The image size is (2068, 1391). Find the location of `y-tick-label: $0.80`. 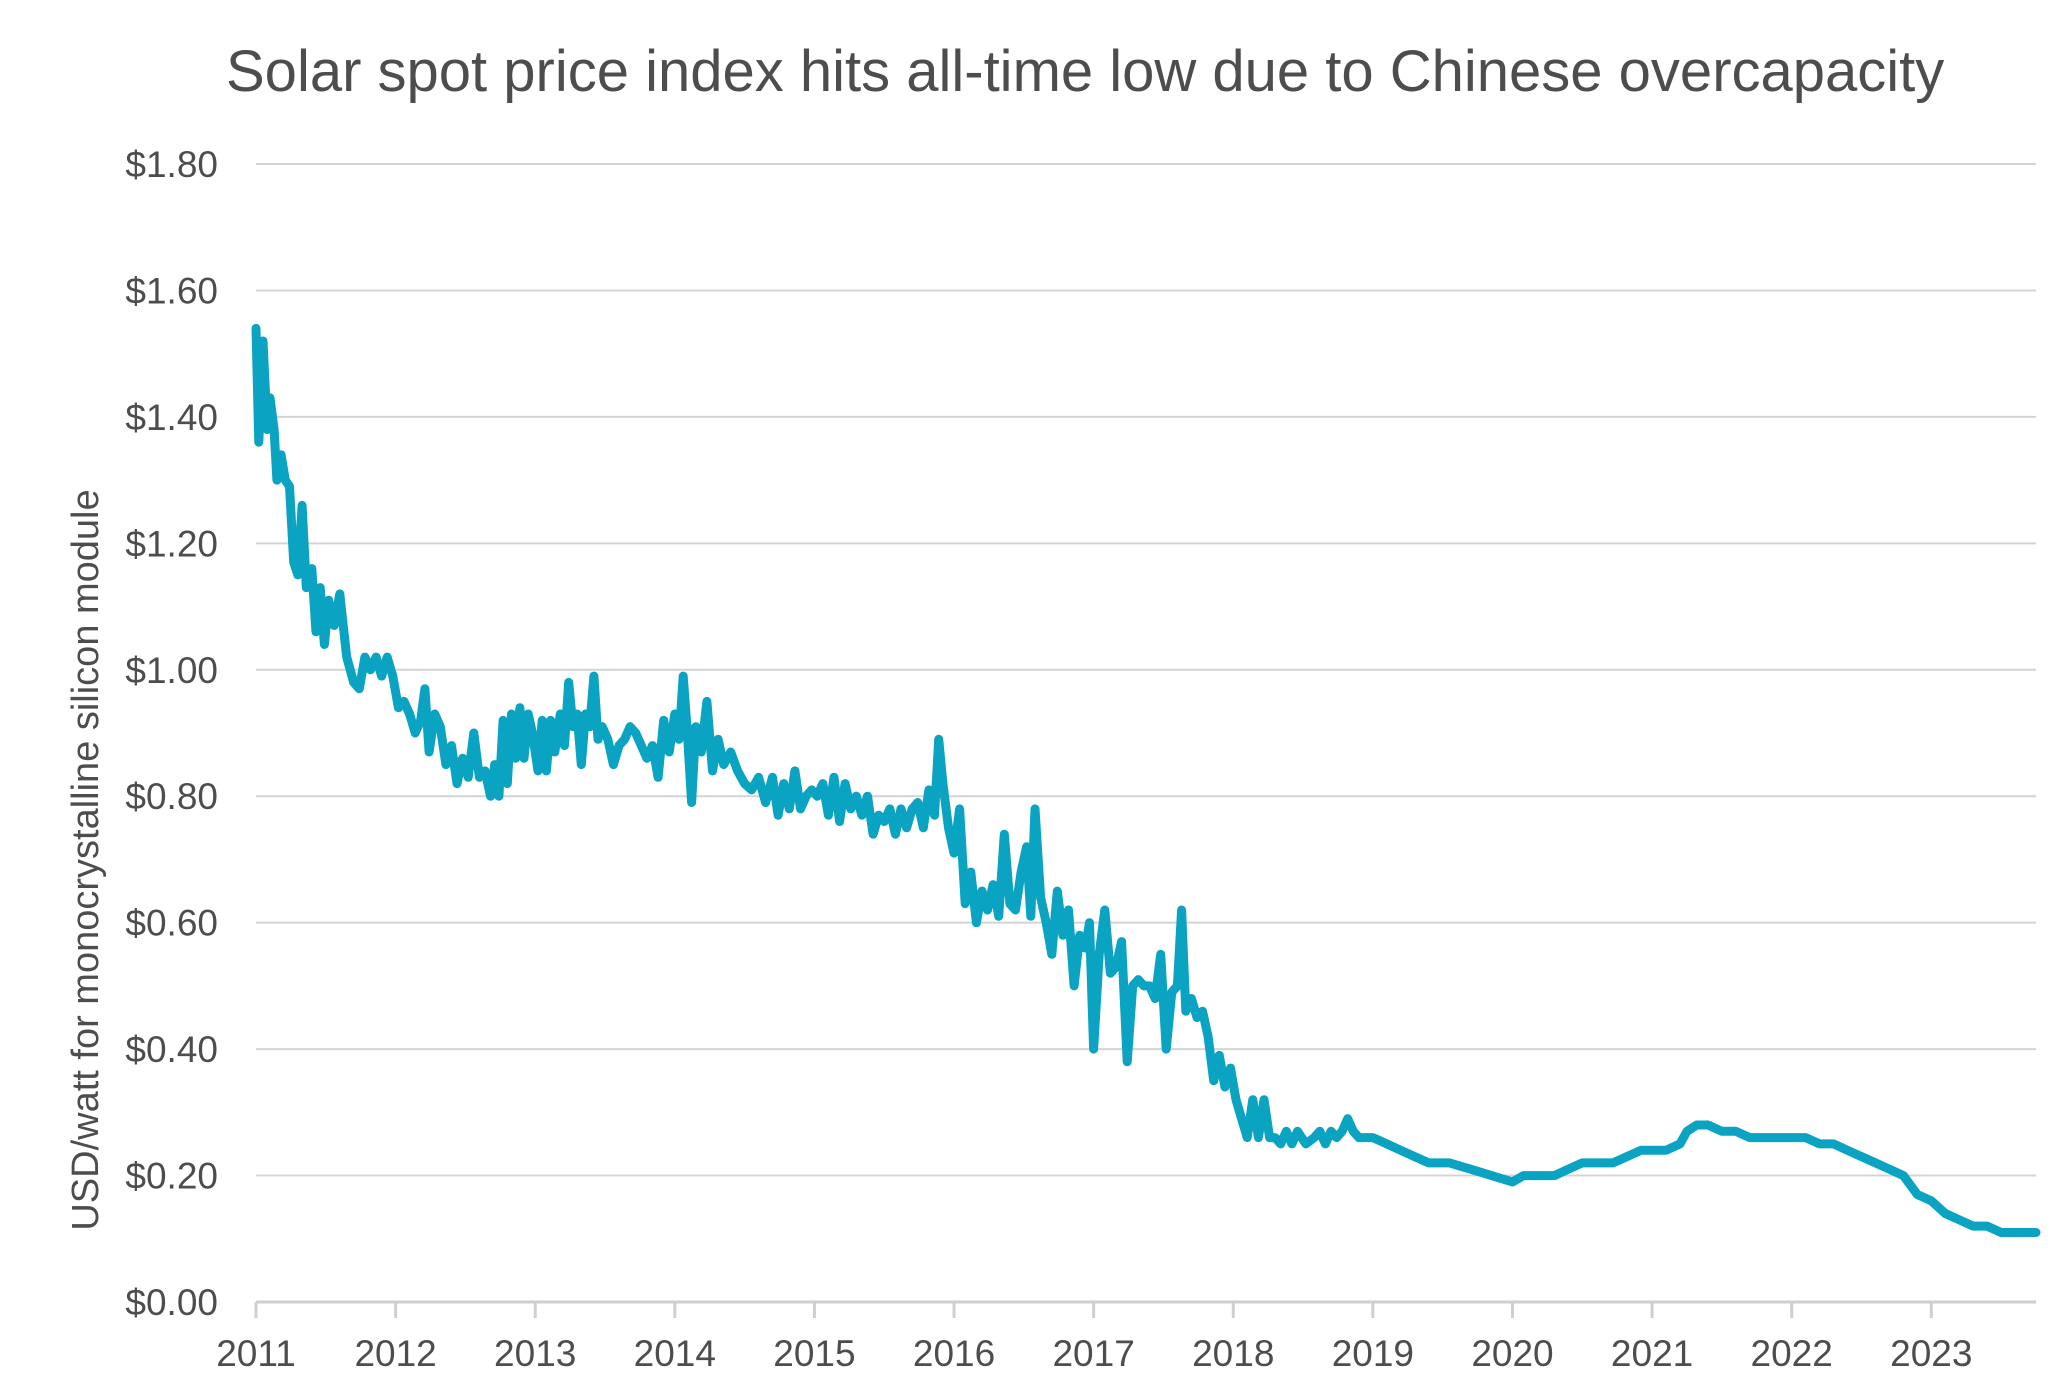

y-tick-label: $0.80 is located at coordinates (171, 796).